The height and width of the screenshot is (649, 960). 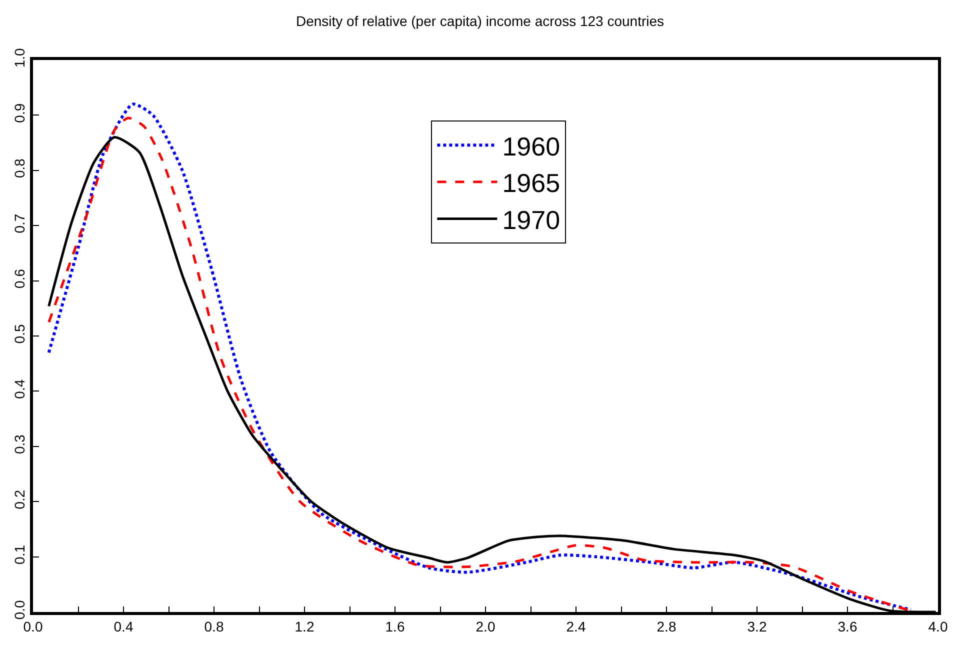 What do you see at coordinates (848, 626) in the screenshot?
I see `x-tick-label: 3.6` at bounding box center [848, 626].